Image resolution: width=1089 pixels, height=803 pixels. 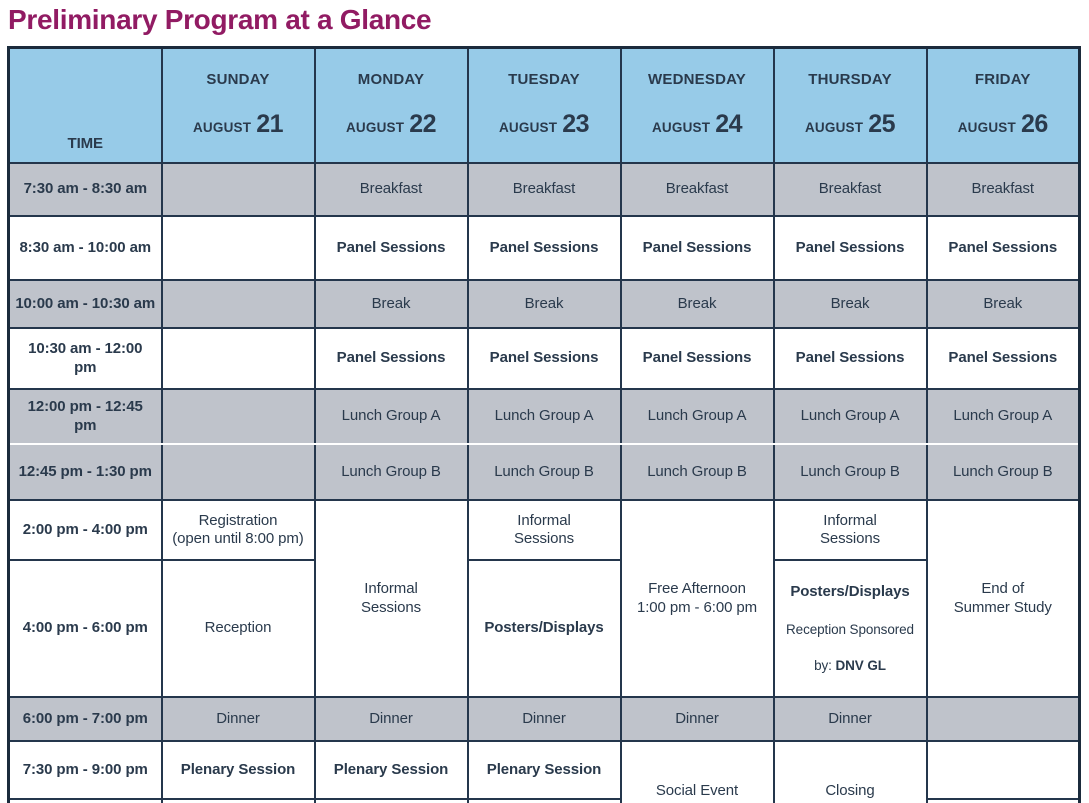 I want to click on day-date: AUGUST 24, so click(x=697, y=124).